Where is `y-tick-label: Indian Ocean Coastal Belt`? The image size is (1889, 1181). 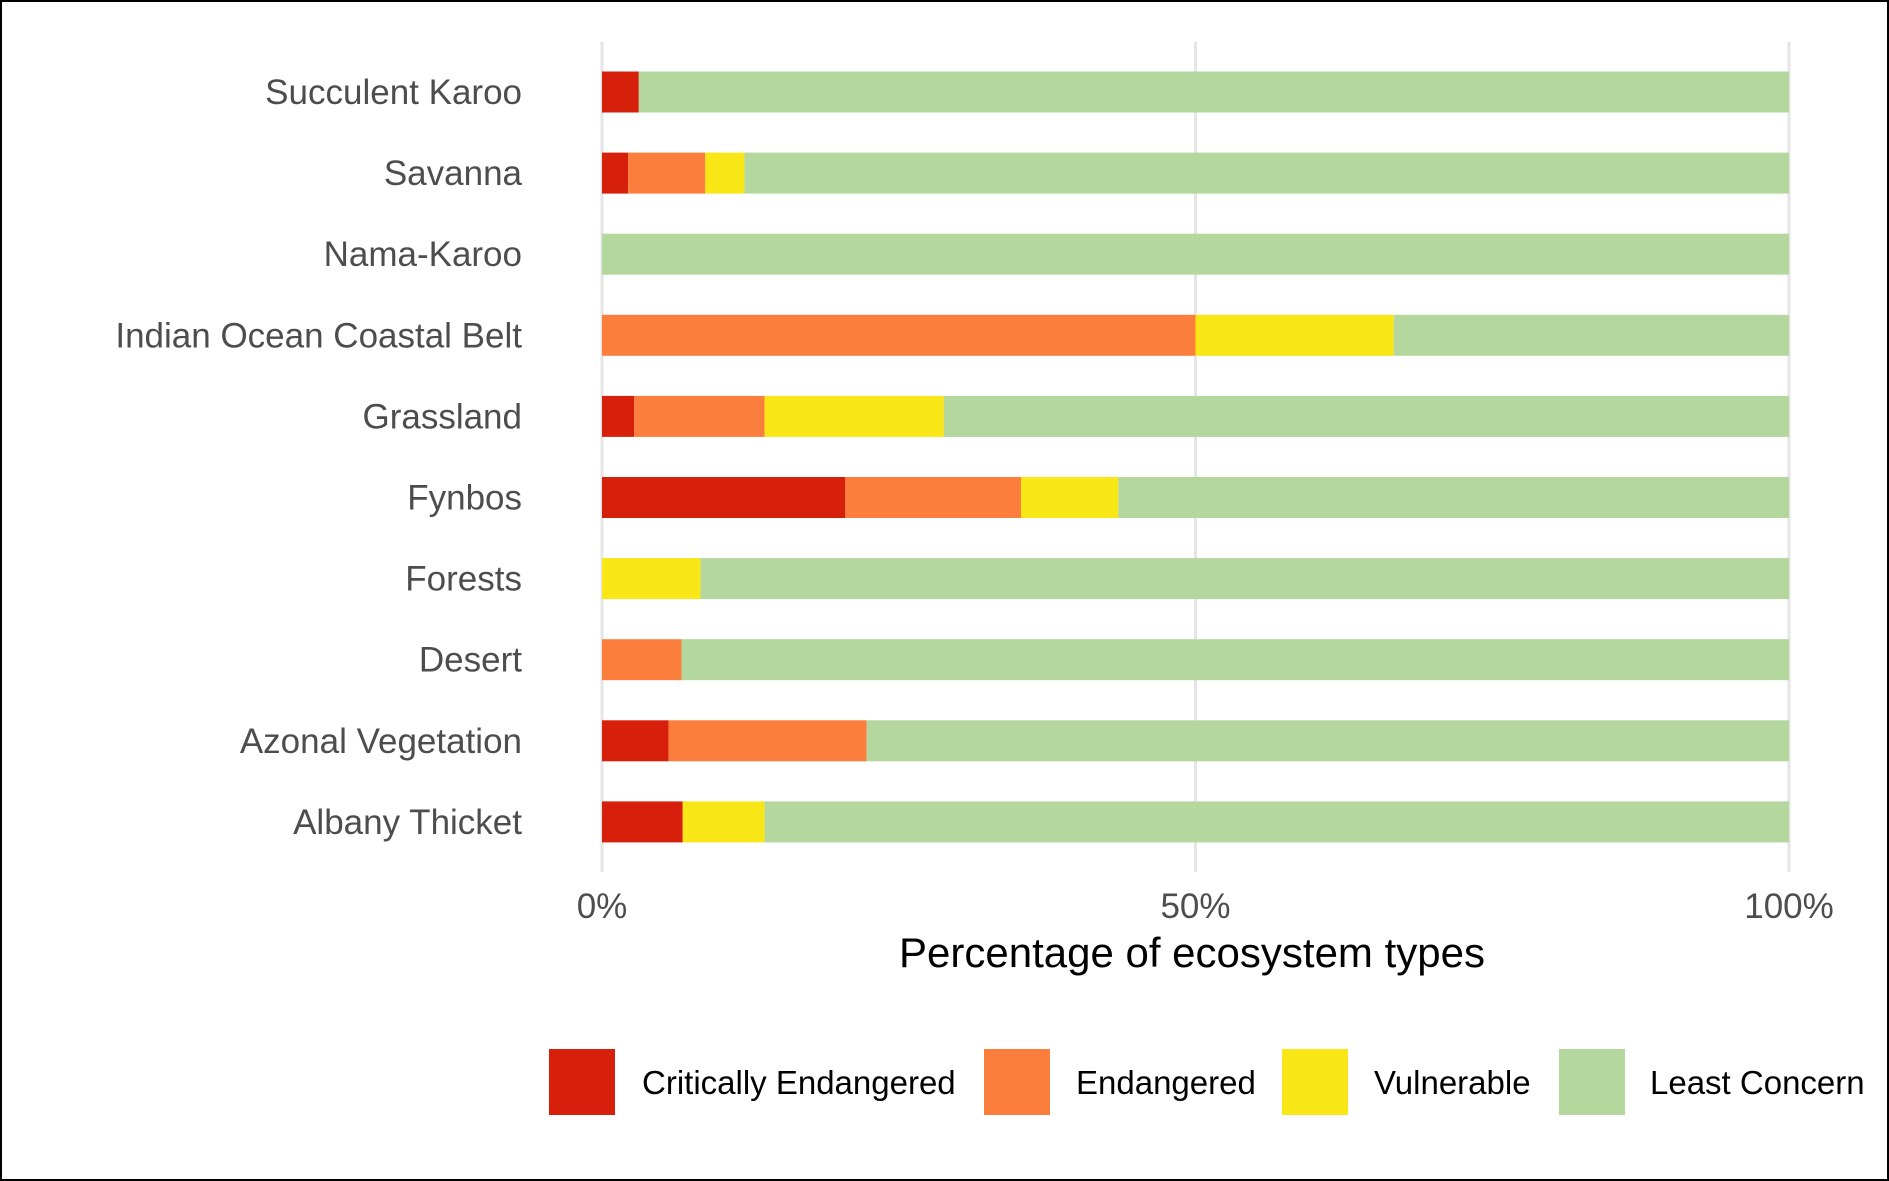 y-tick-label: Indian Ocean Coastal Belt is located at coordinates (318, 335).